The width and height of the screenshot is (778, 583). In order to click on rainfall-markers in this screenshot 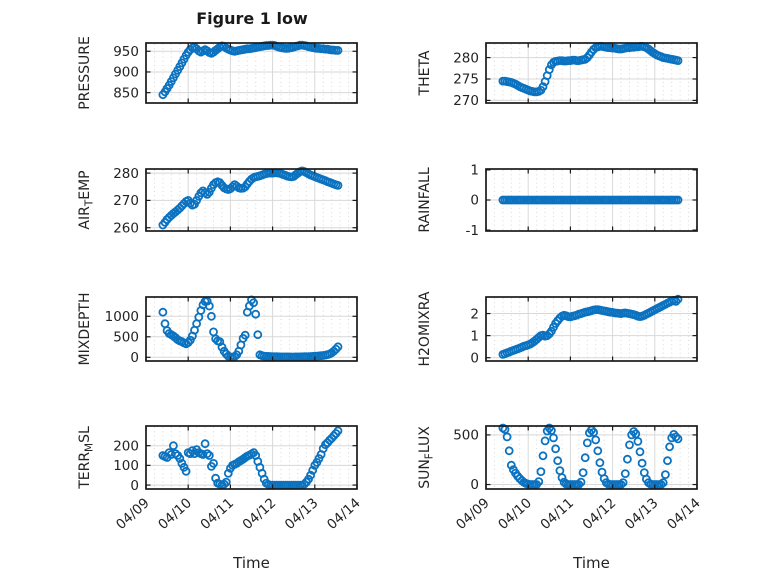, I will do `click(590, 200)`.